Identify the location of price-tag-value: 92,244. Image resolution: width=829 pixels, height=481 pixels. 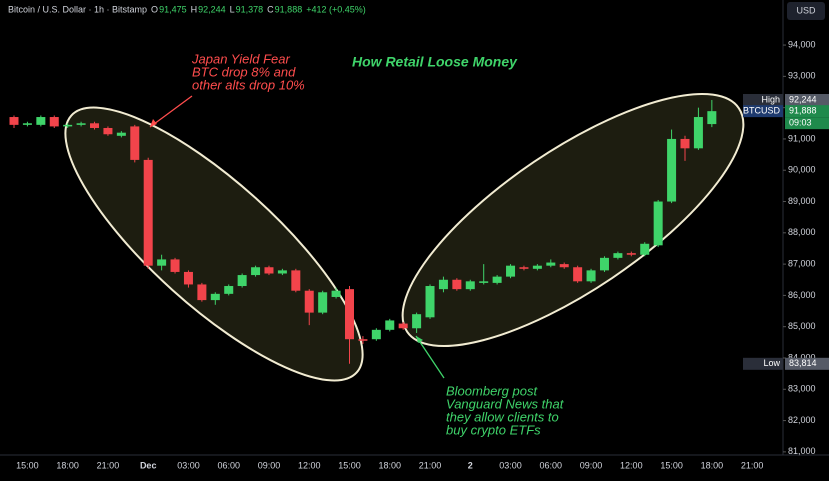
(803, 99).